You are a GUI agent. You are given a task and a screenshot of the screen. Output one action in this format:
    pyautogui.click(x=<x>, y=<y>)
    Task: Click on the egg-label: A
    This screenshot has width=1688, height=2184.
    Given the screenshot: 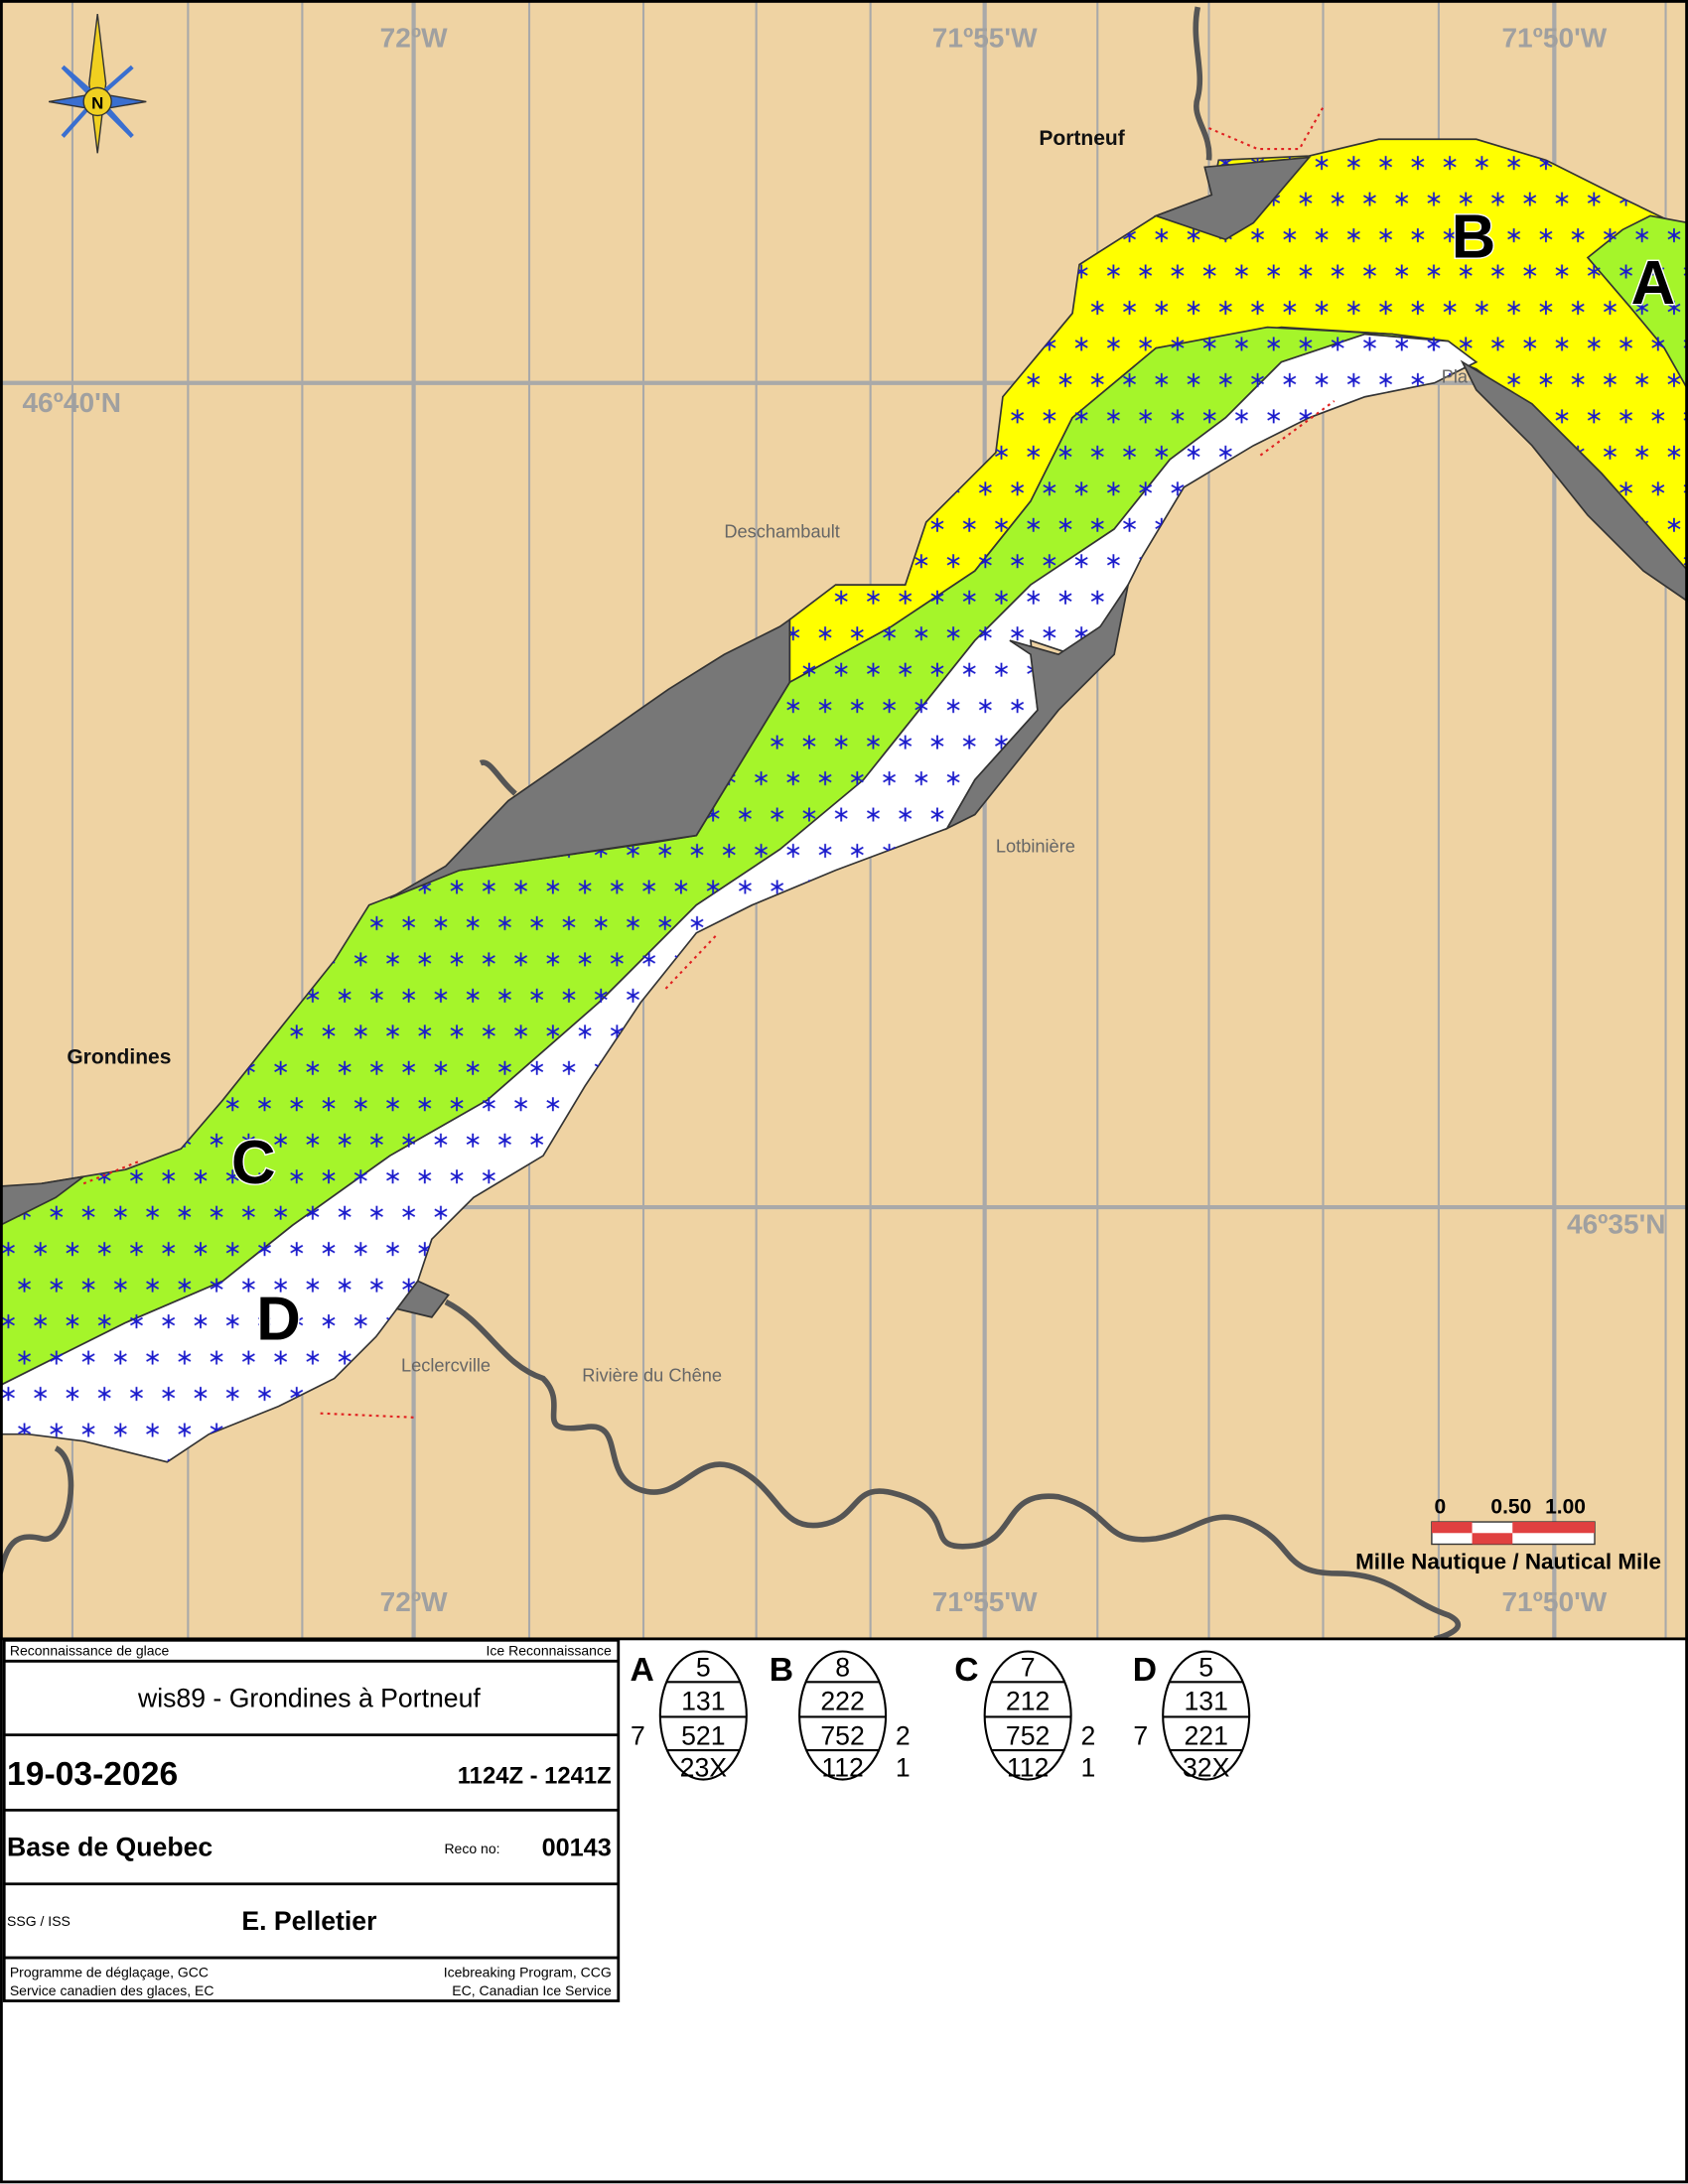 What is the action you would take?
    pyautogui.click(x=641, y=1670)
    